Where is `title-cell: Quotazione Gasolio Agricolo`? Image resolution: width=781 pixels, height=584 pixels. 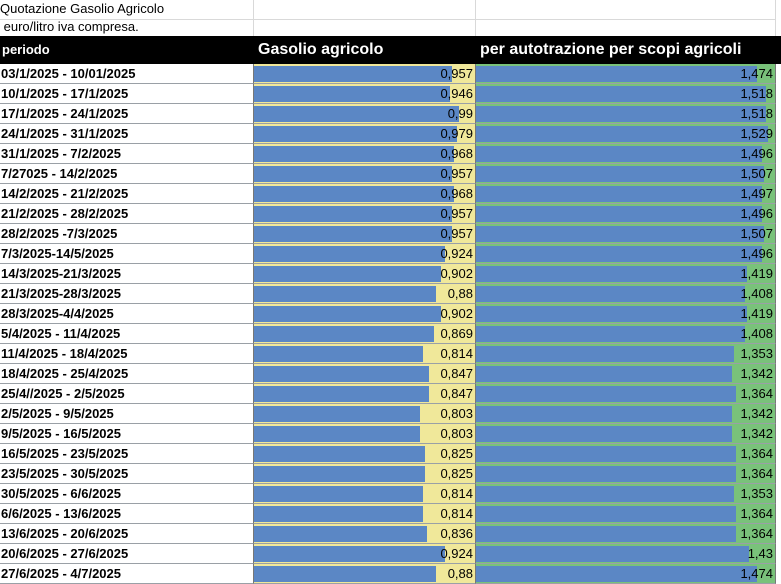 title-cell: Quotazione Gasolio Agricolo is located at coordinates (127, 10).